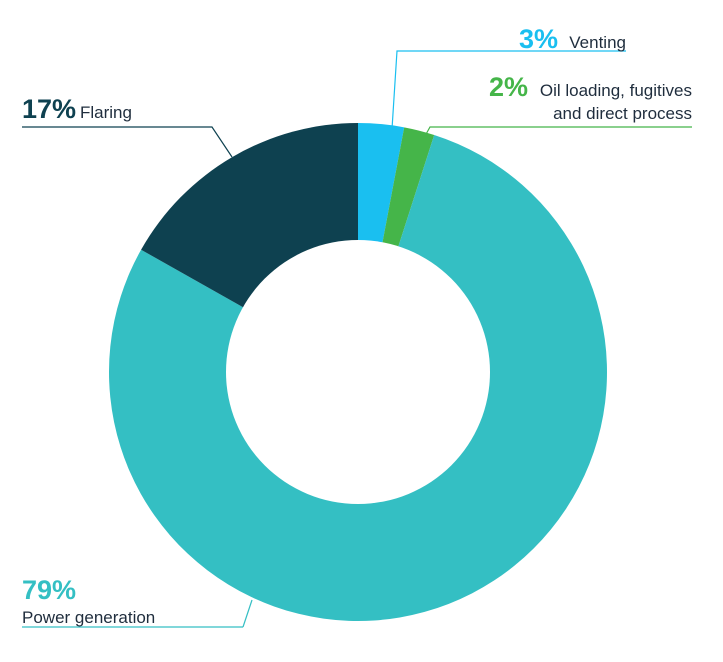 The width and height of the screenshot is (723, 662). Describe the element at coordinates (558, 131) in the screenshot. I see `leader-line-oil-loading-fugitives-and-direct-process` at that location.